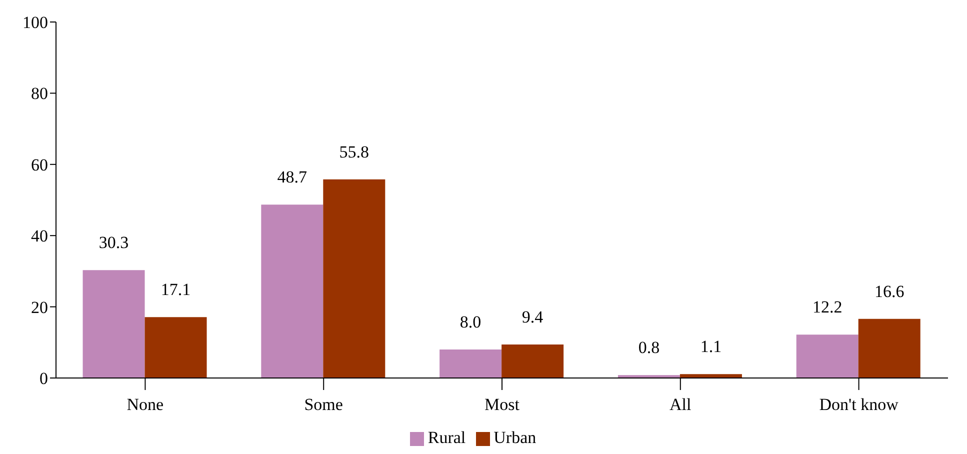  What do you see at coordinates (447, 437) in the screenshot?
I see `legend-label: Rural` at bounding box center [447, 437].